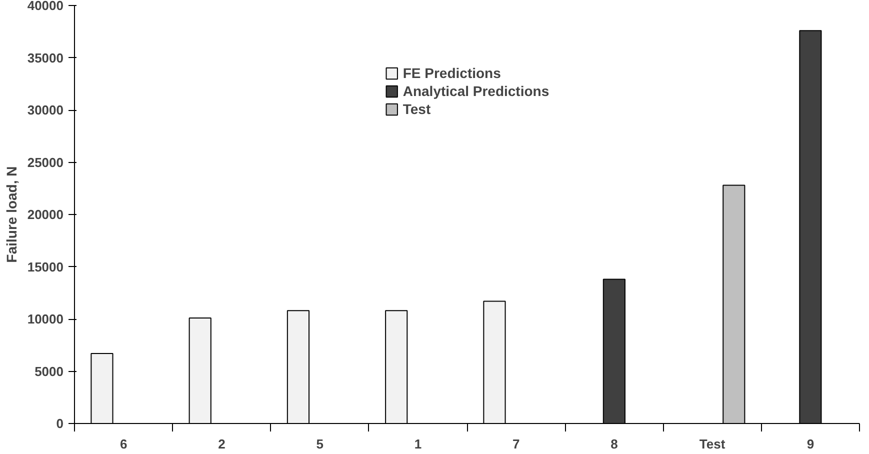  Describe the element at coordinates (451, 73) in the screenshot. I see `legend-label: FE Predictions` at that location.